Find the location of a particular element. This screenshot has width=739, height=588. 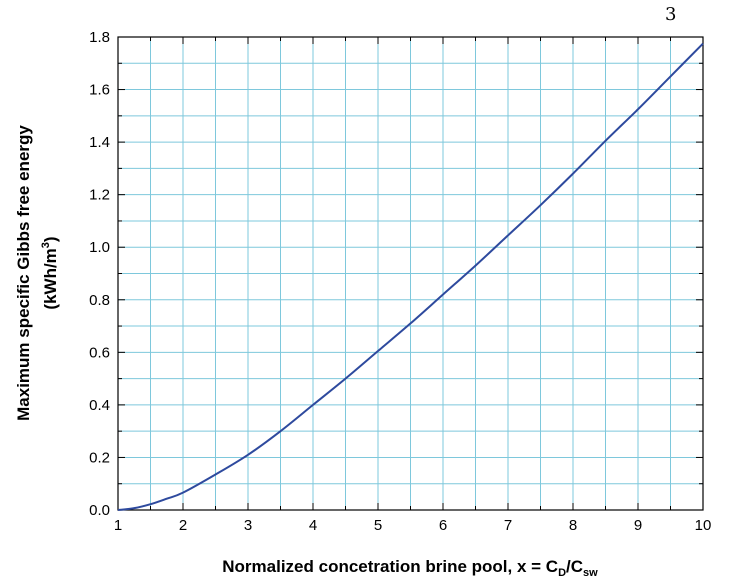

y-tick-label: 0.8 is located at coordinates (99, 300).